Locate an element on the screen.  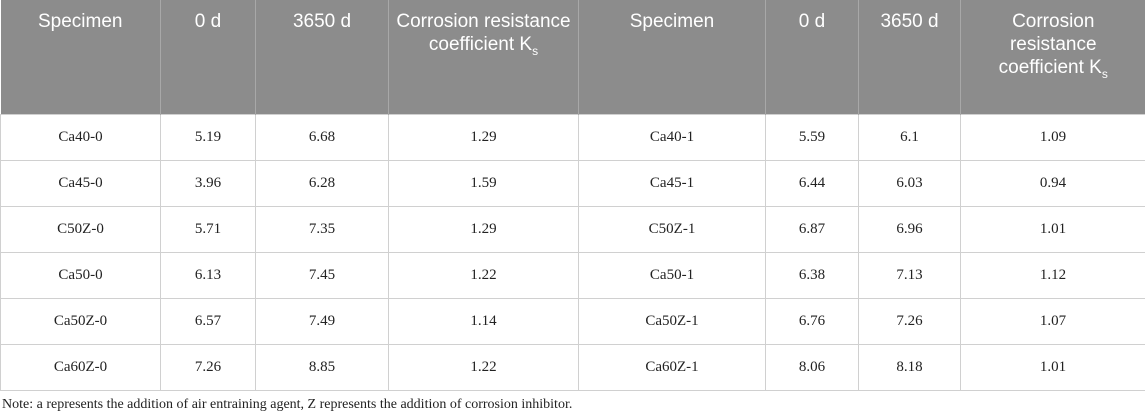
value-cell: 7.45 is located at coordinates (322, 275).